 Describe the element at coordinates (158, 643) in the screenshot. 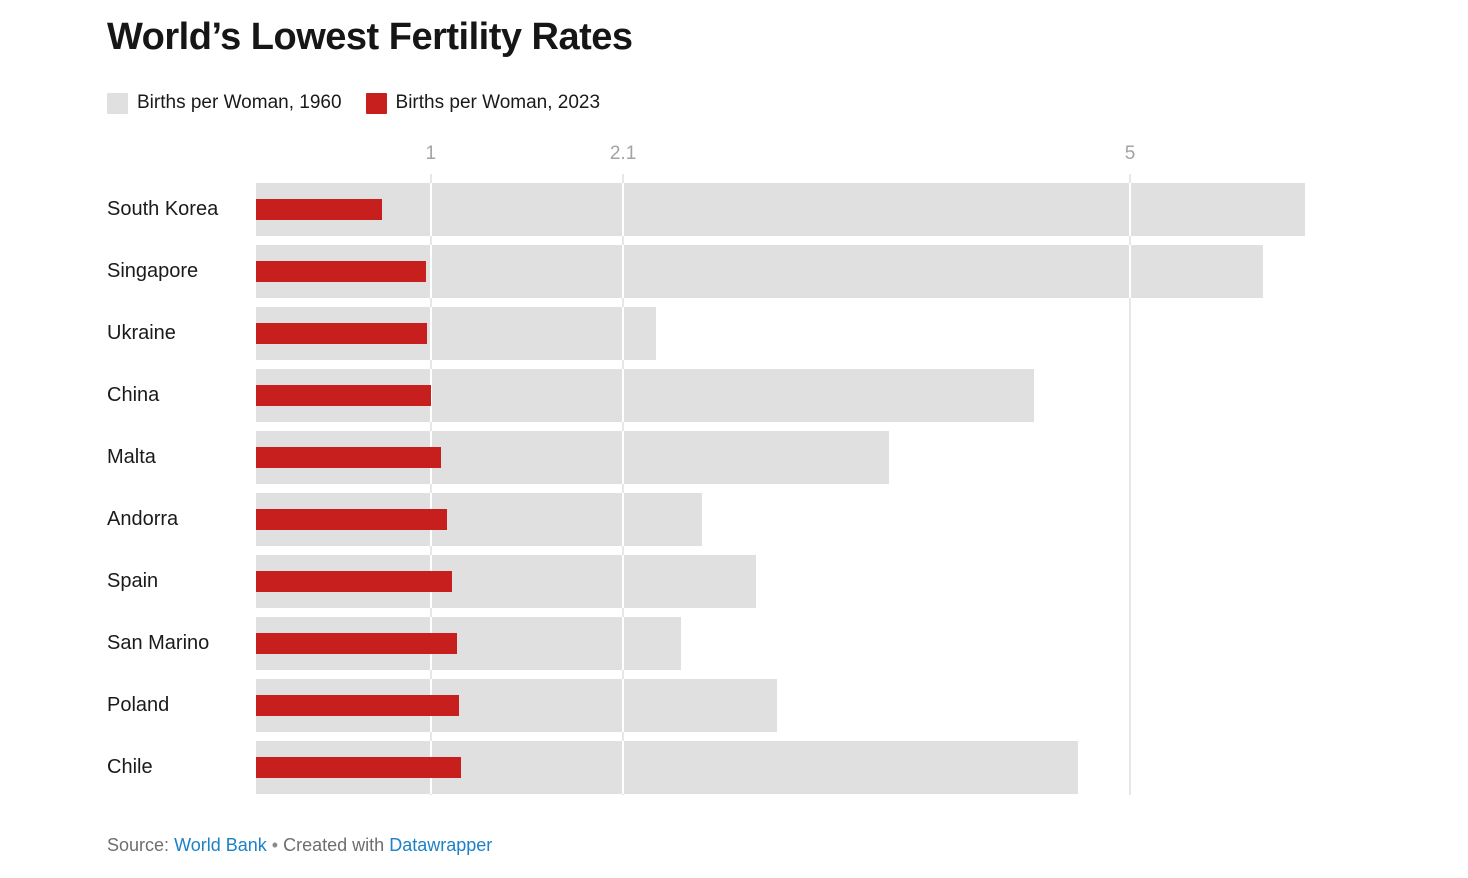

I see `country-label: San Marino` at that location.